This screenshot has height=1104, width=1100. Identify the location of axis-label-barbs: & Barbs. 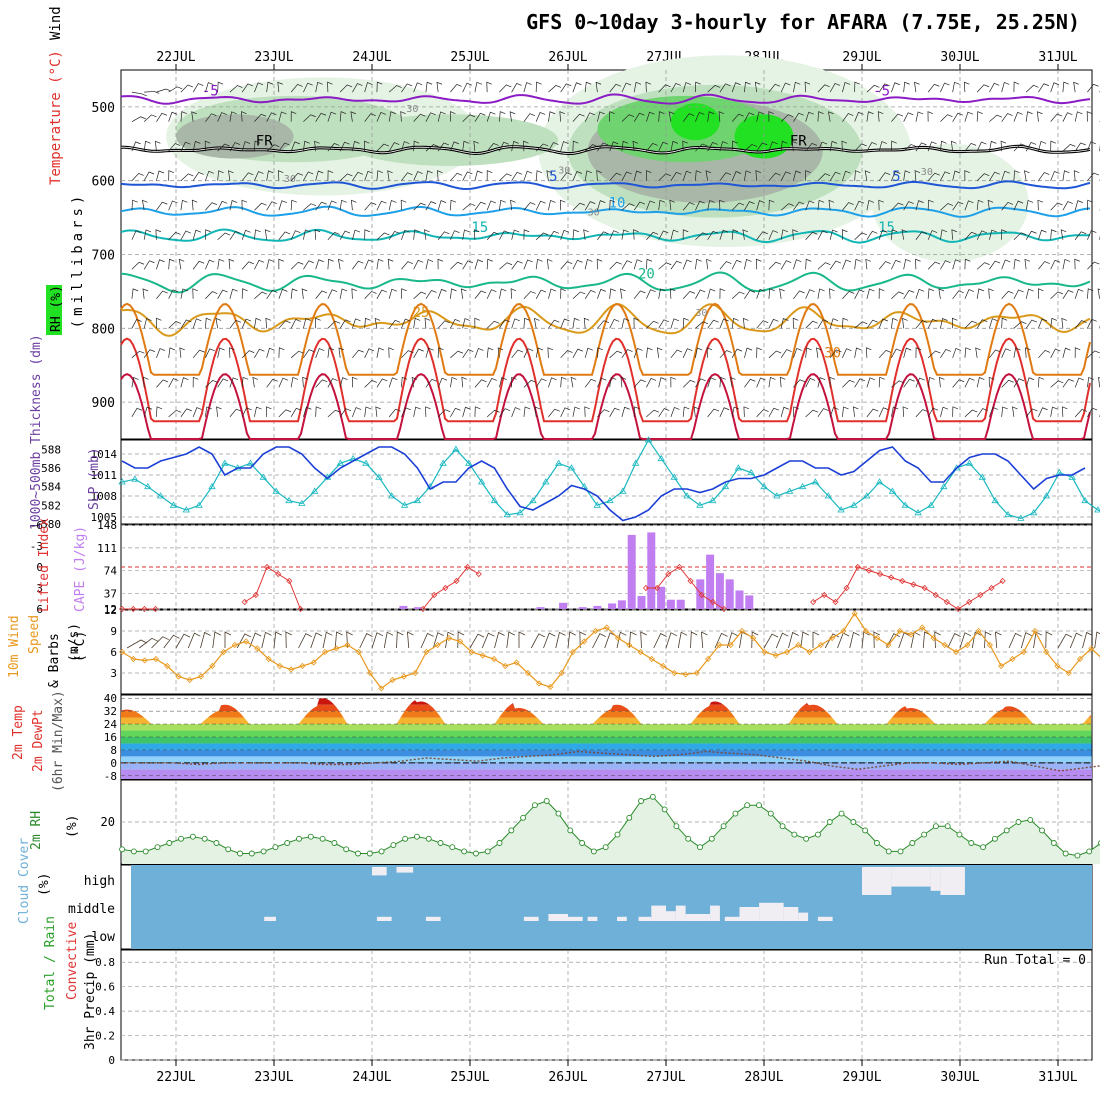
(54, 660).